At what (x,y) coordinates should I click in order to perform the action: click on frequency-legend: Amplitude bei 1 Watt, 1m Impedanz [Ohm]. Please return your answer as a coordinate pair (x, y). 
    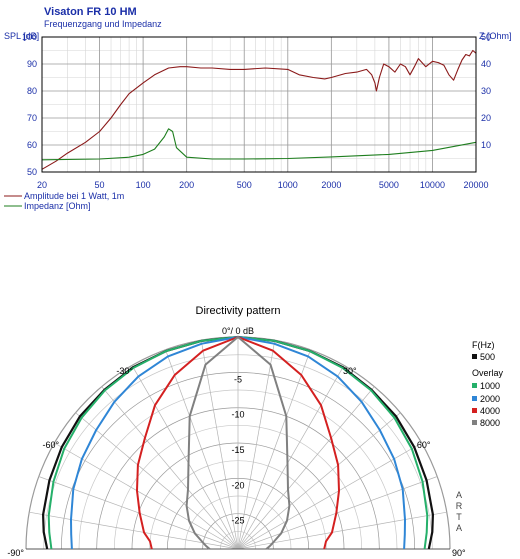
    Looking at the image, I should click on (64, 201).